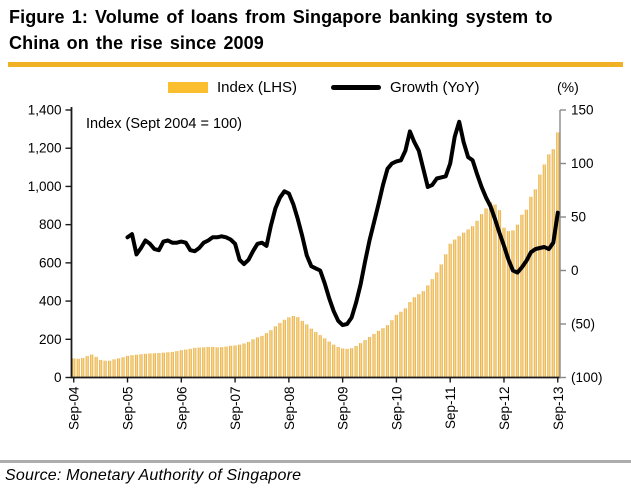 This screenshot has height=499, width=631. What do you see at coordinates (235, 409) in the screenshot?
I see `x-axis-label: Sep-07` at bounding box center [235, 409].